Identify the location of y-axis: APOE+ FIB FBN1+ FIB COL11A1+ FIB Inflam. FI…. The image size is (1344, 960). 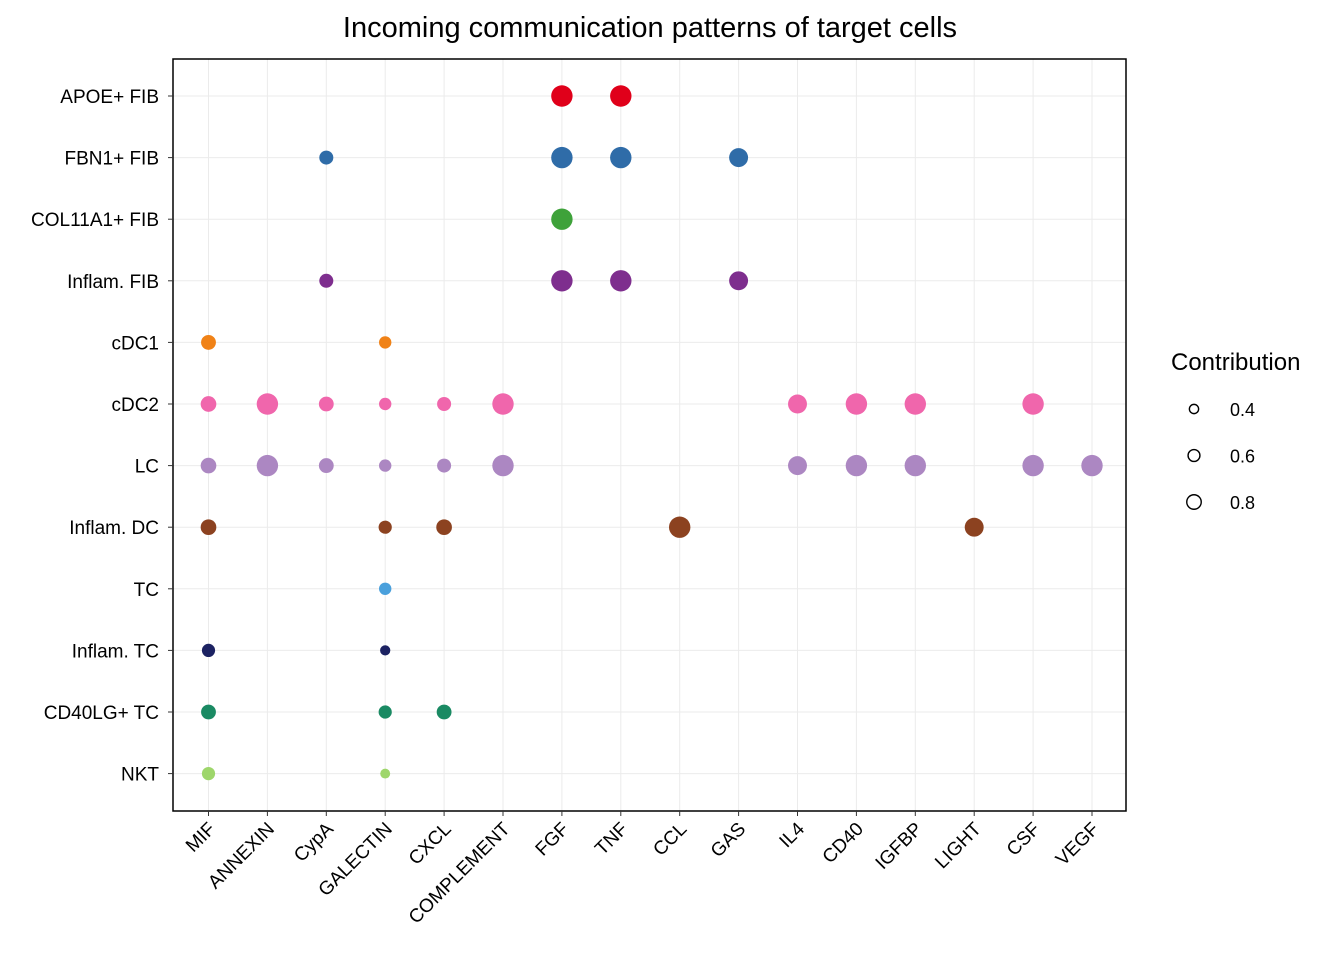
(102, 436).